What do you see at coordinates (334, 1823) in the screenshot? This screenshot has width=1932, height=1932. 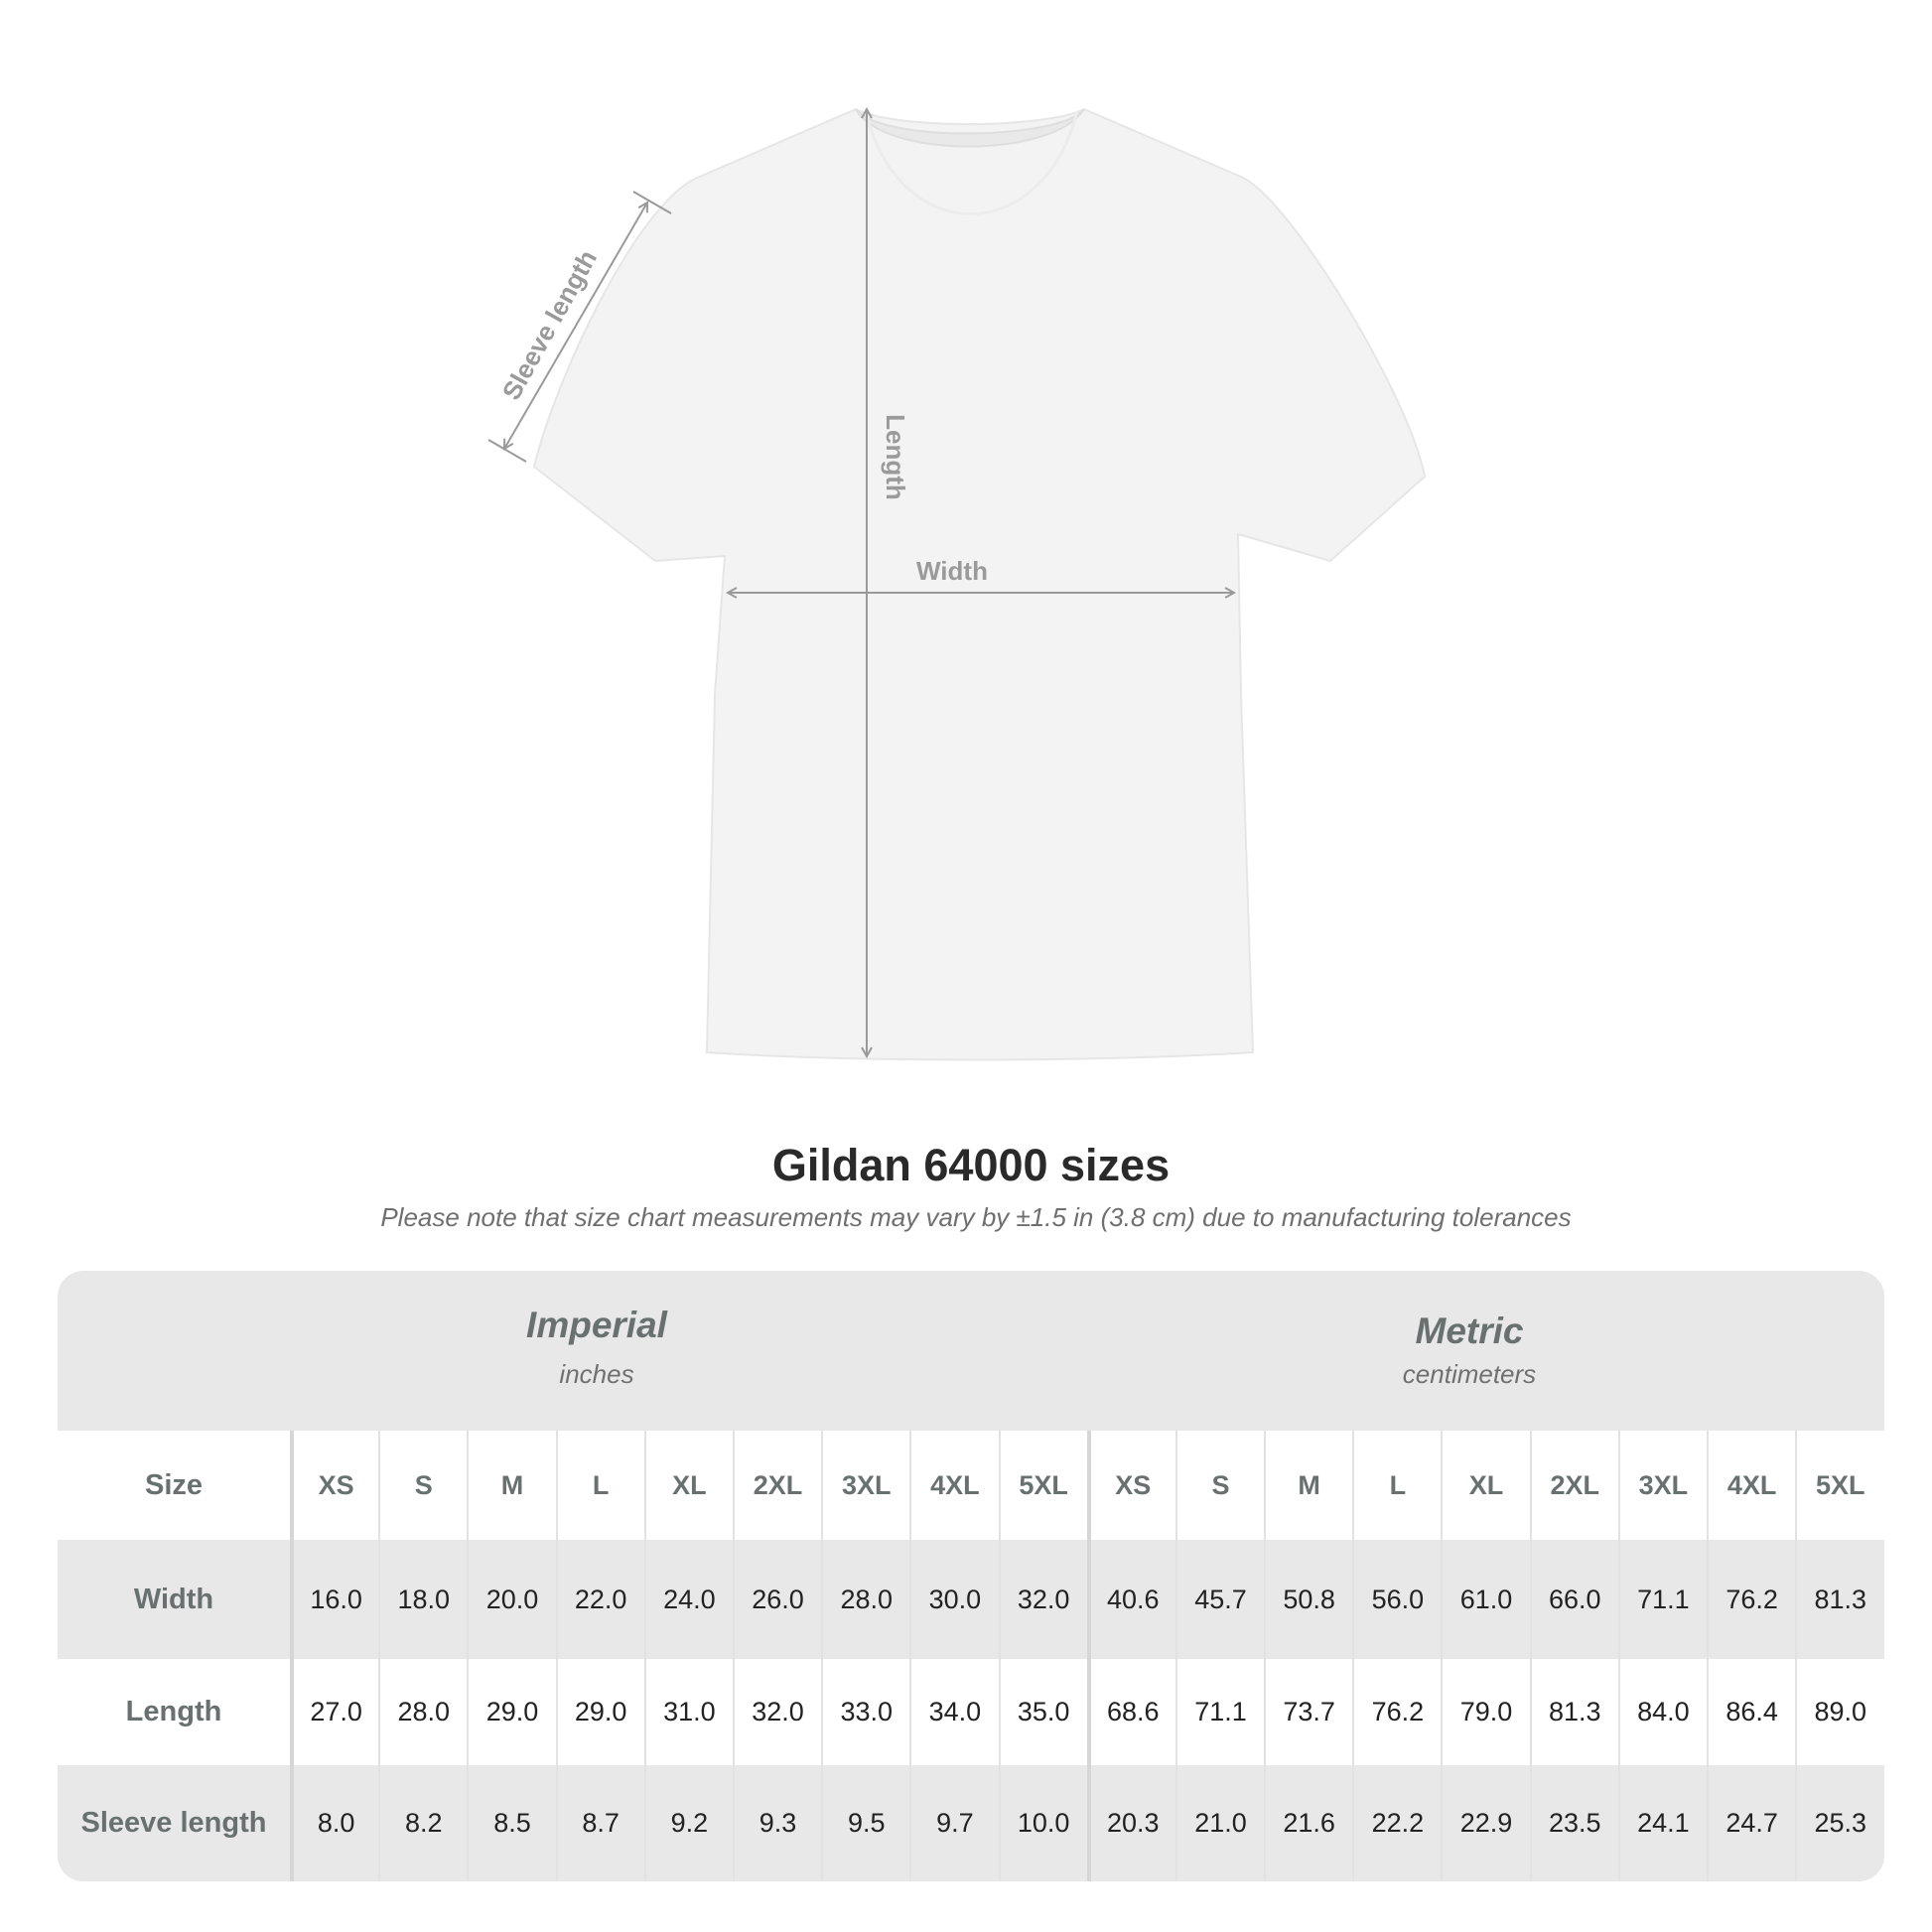 I see `table-cell: 8.0` at bounding box center [334, 1823].